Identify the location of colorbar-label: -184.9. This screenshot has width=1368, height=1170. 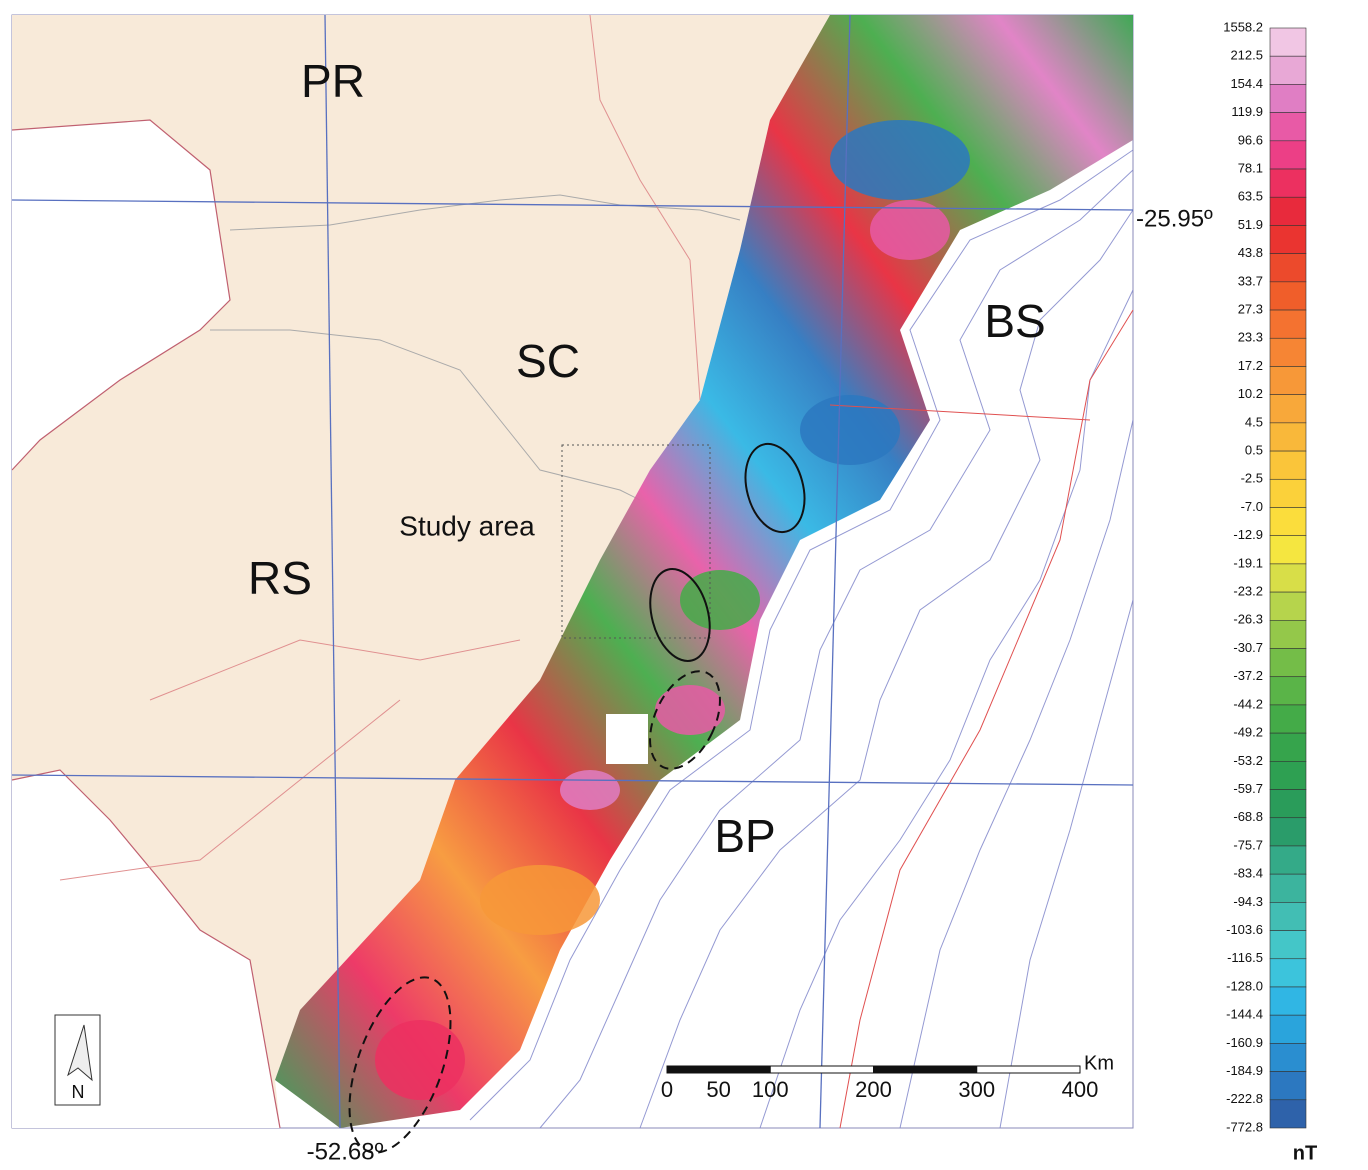
(1244, 1070).